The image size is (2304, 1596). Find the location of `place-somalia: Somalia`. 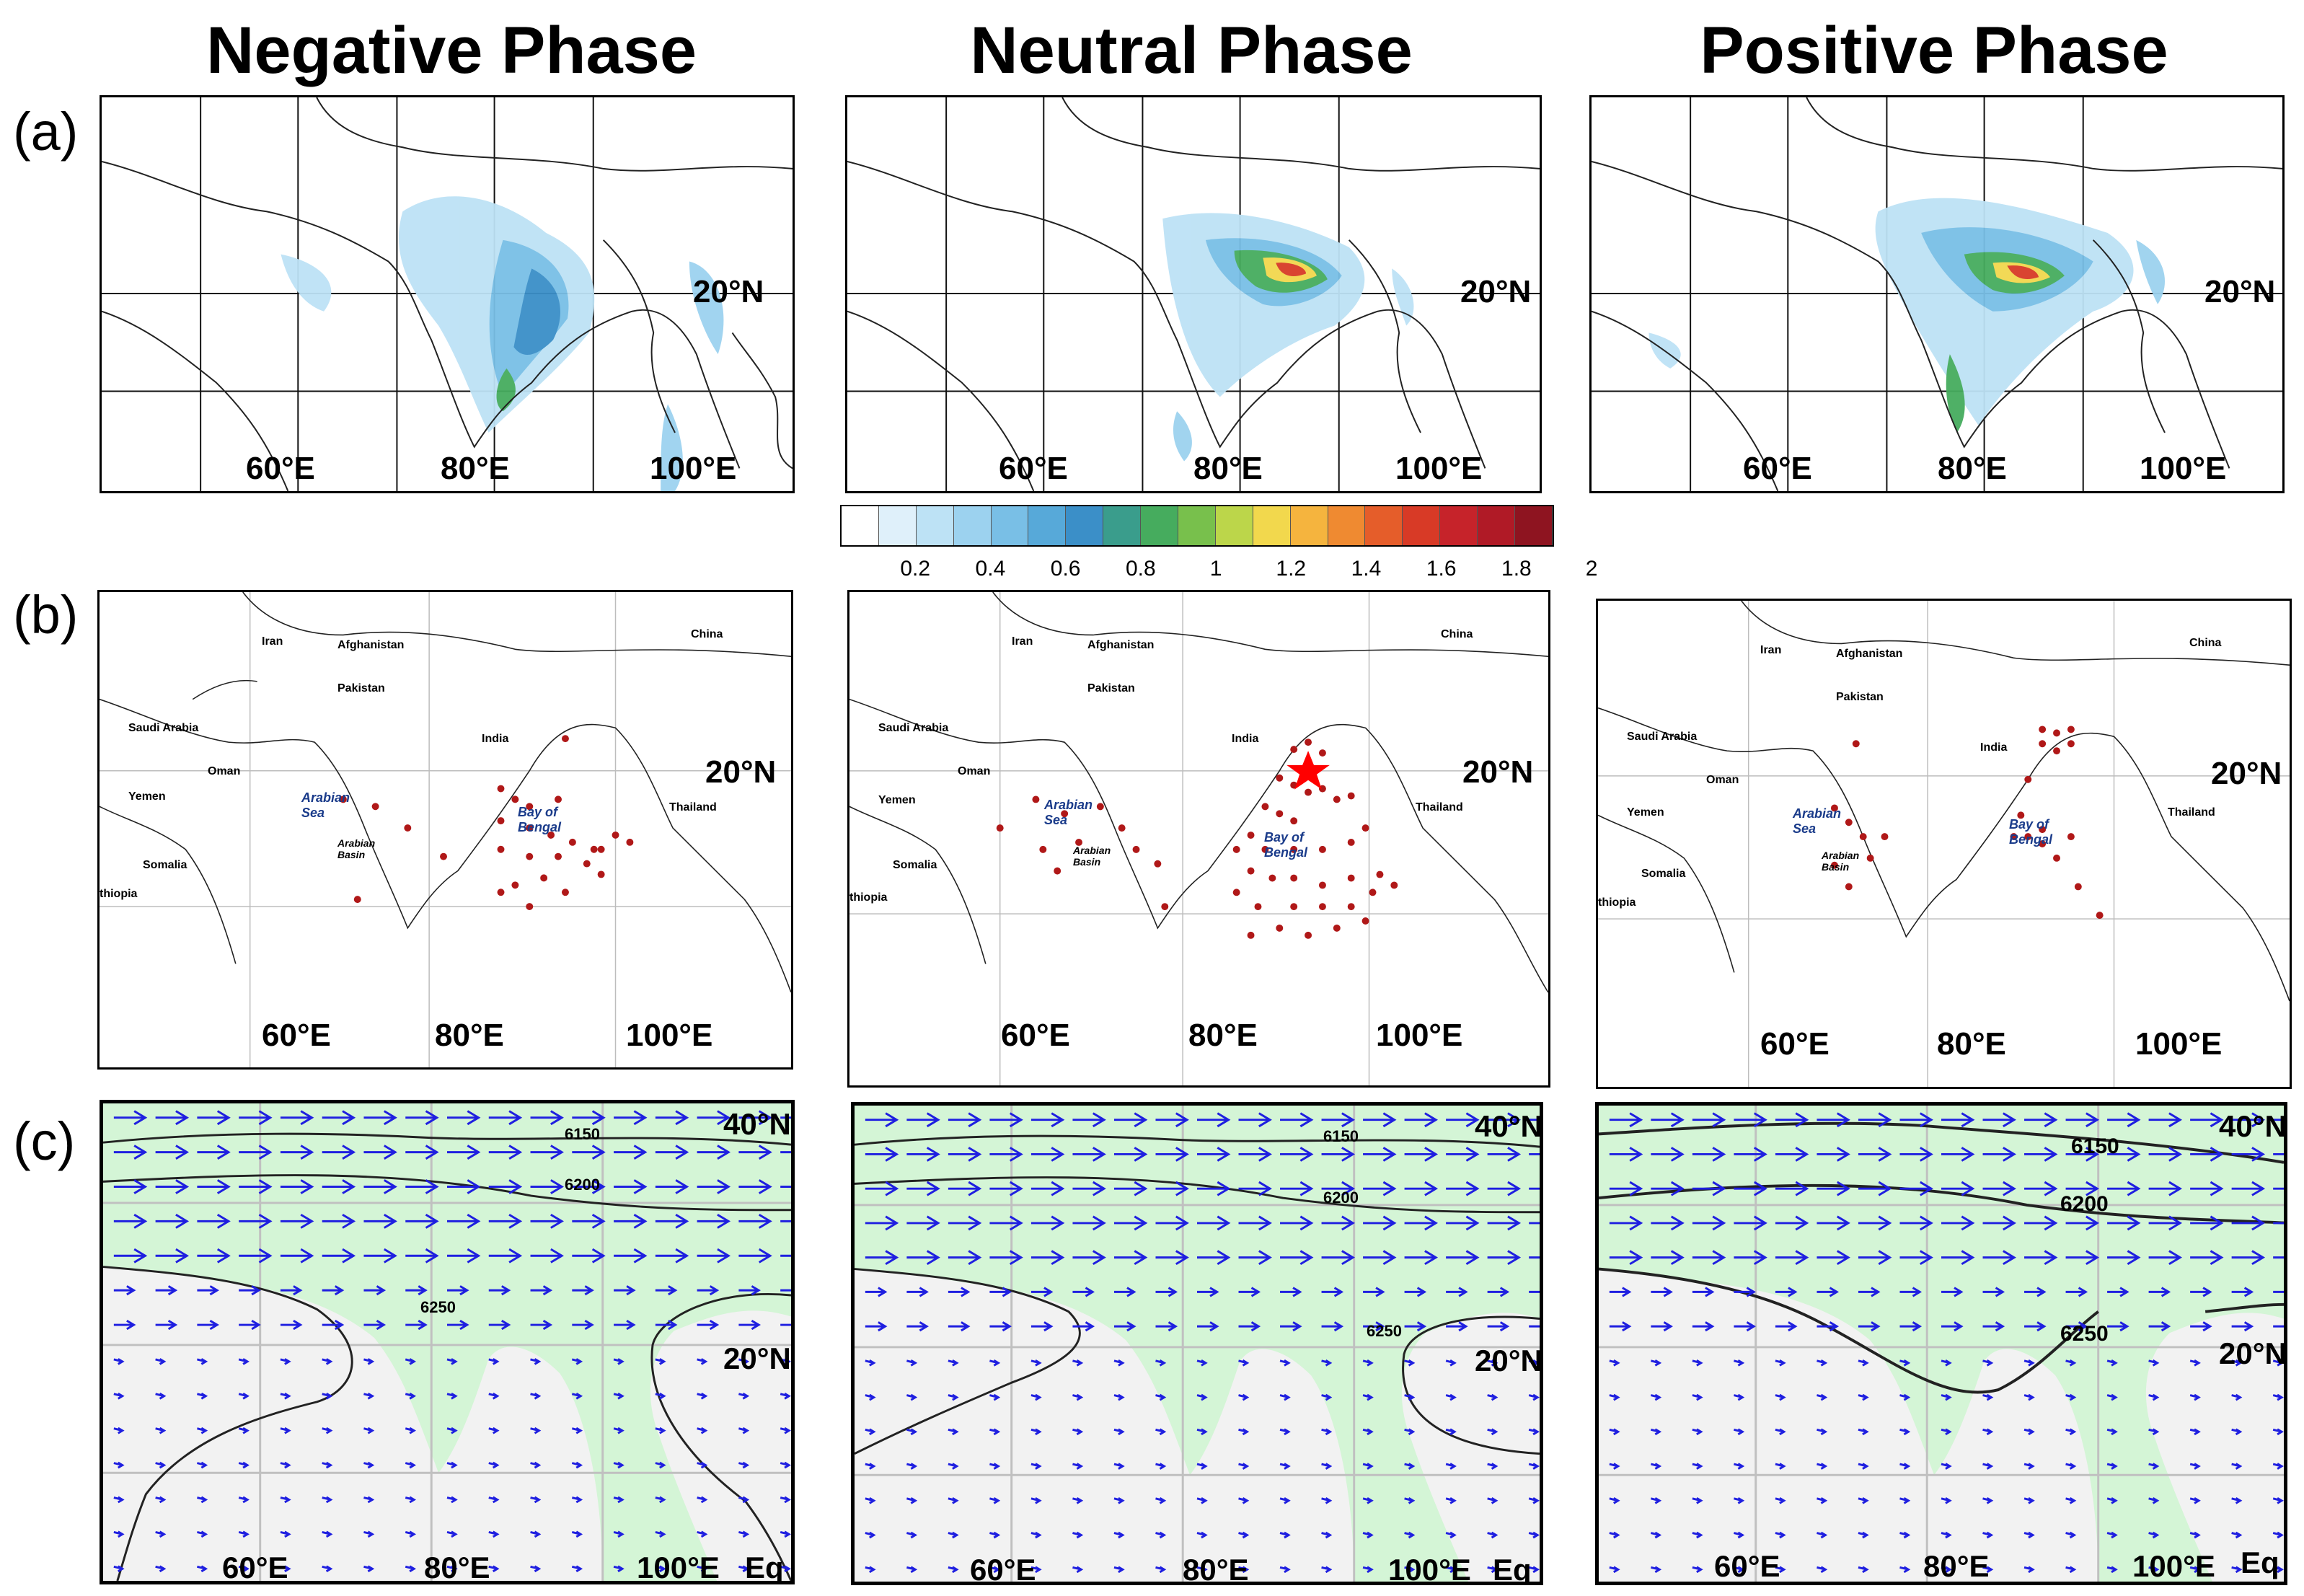

place-somalia: Somalia is located at coordinates (165, 865).